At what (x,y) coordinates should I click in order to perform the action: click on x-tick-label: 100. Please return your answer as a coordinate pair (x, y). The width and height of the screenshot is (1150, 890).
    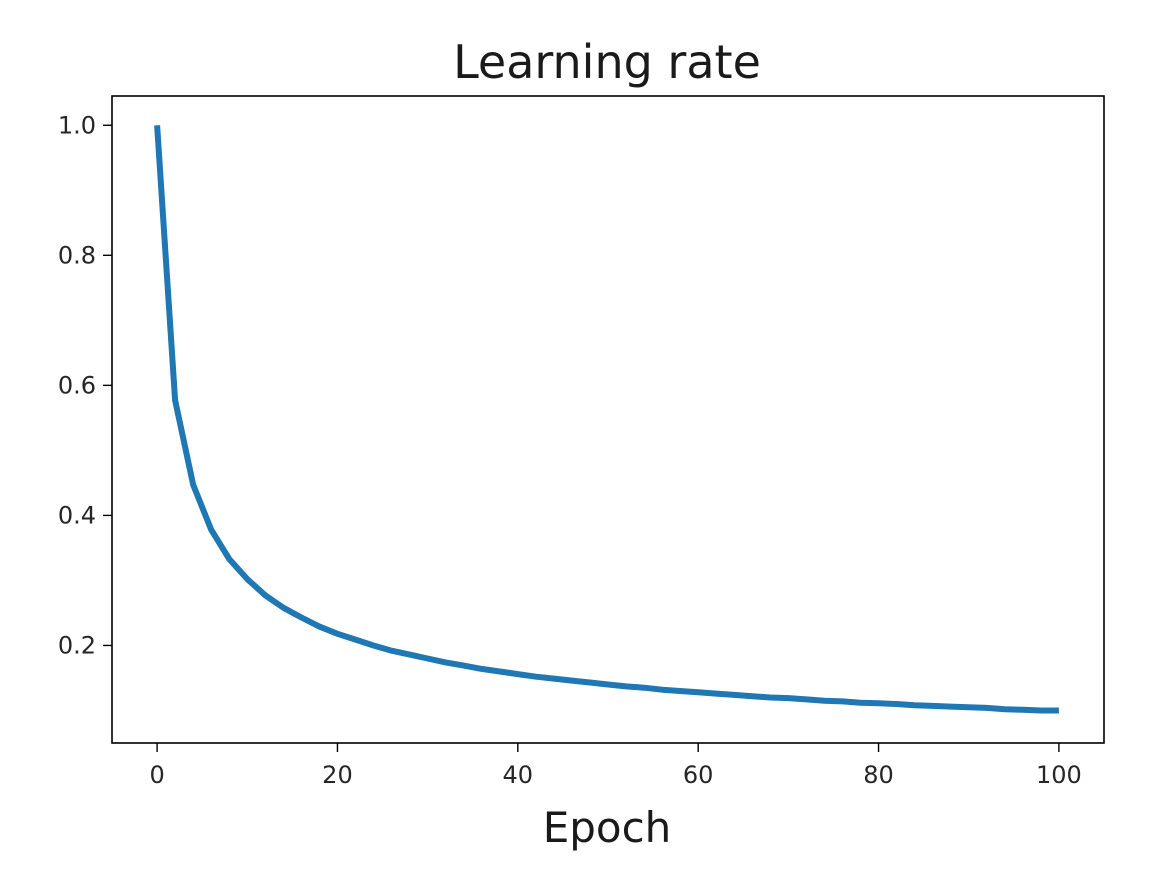
    Looking at the image, I should click on (1059, 775).